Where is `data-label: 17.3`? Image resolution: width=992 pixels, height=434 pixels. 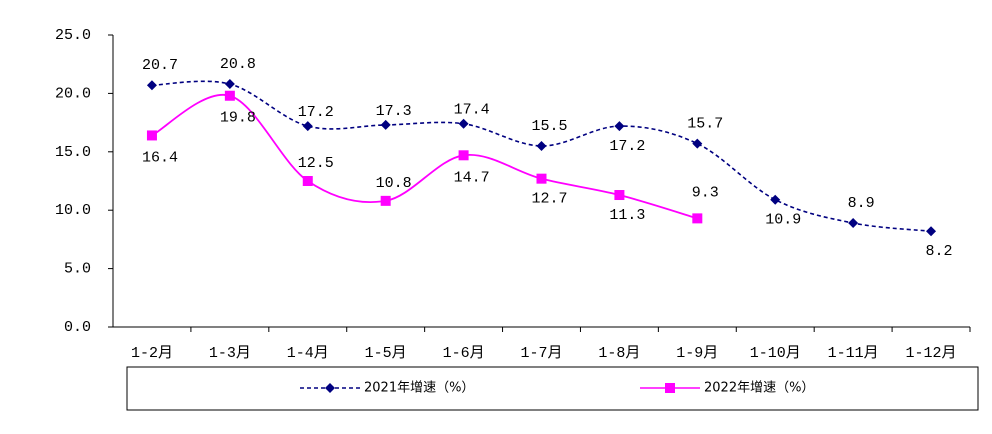 data-label: 17.3 is located at coordinates (394, 111).